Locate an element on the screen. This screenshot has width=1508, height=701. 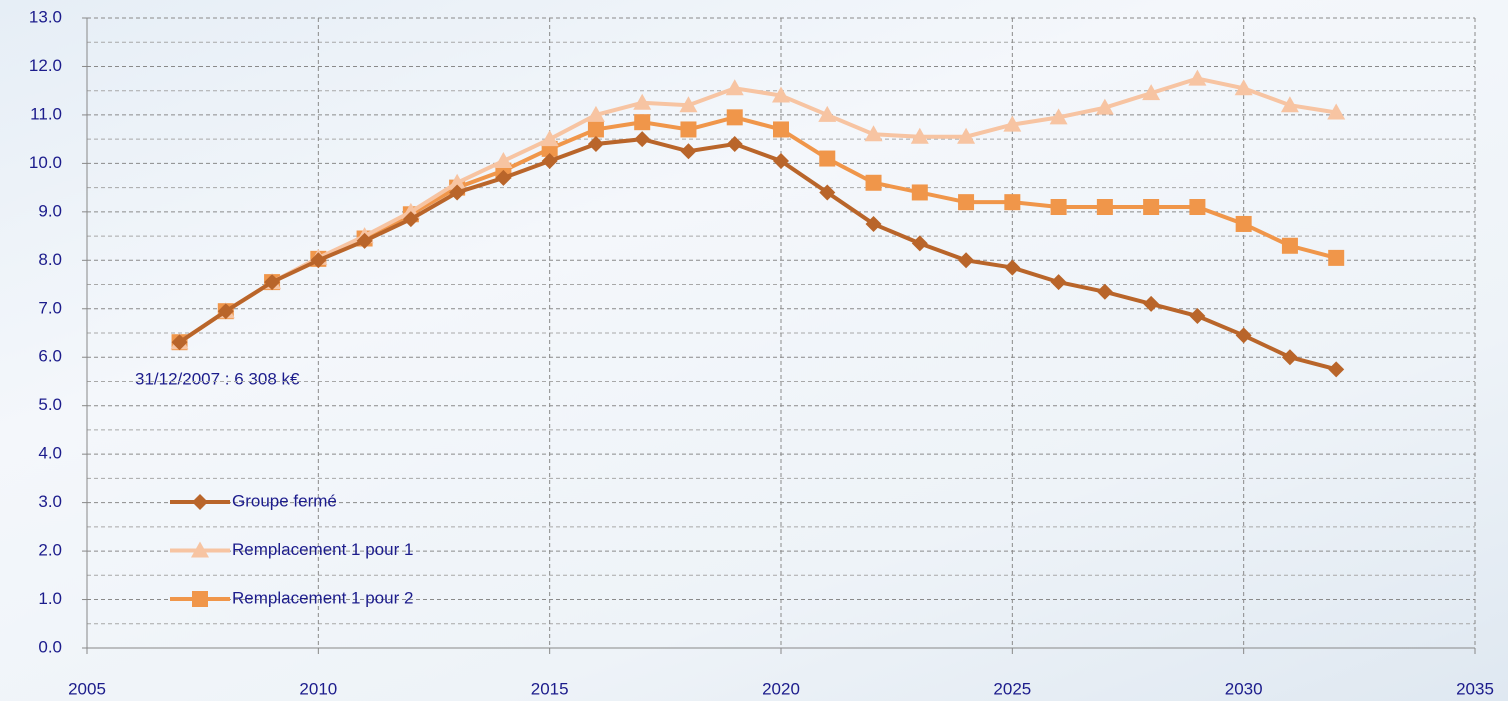
y-tick-label: 12.0 is located at coordinates (45, 65).